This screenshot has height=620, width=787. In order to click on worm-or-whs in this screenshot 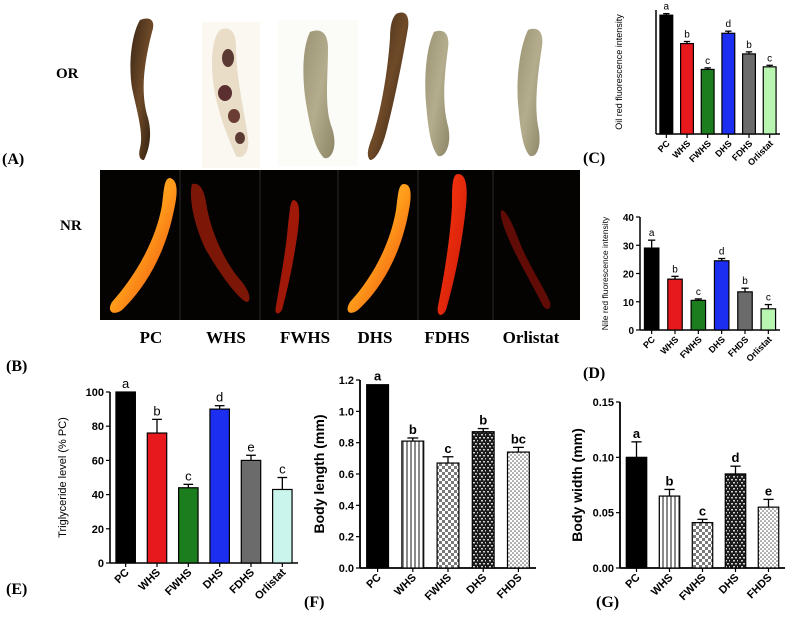, I will do `click(231, 95)`.